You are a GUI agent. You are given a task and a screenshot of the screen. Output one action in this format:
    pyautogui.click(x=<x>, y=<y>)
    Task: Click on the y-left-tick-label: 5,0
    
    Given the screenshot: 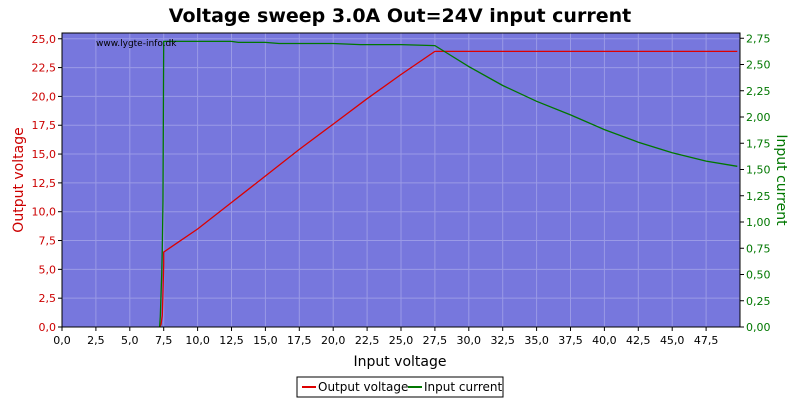 What is the action you would take?
    pyautogui.click(x=48, y=269)
    